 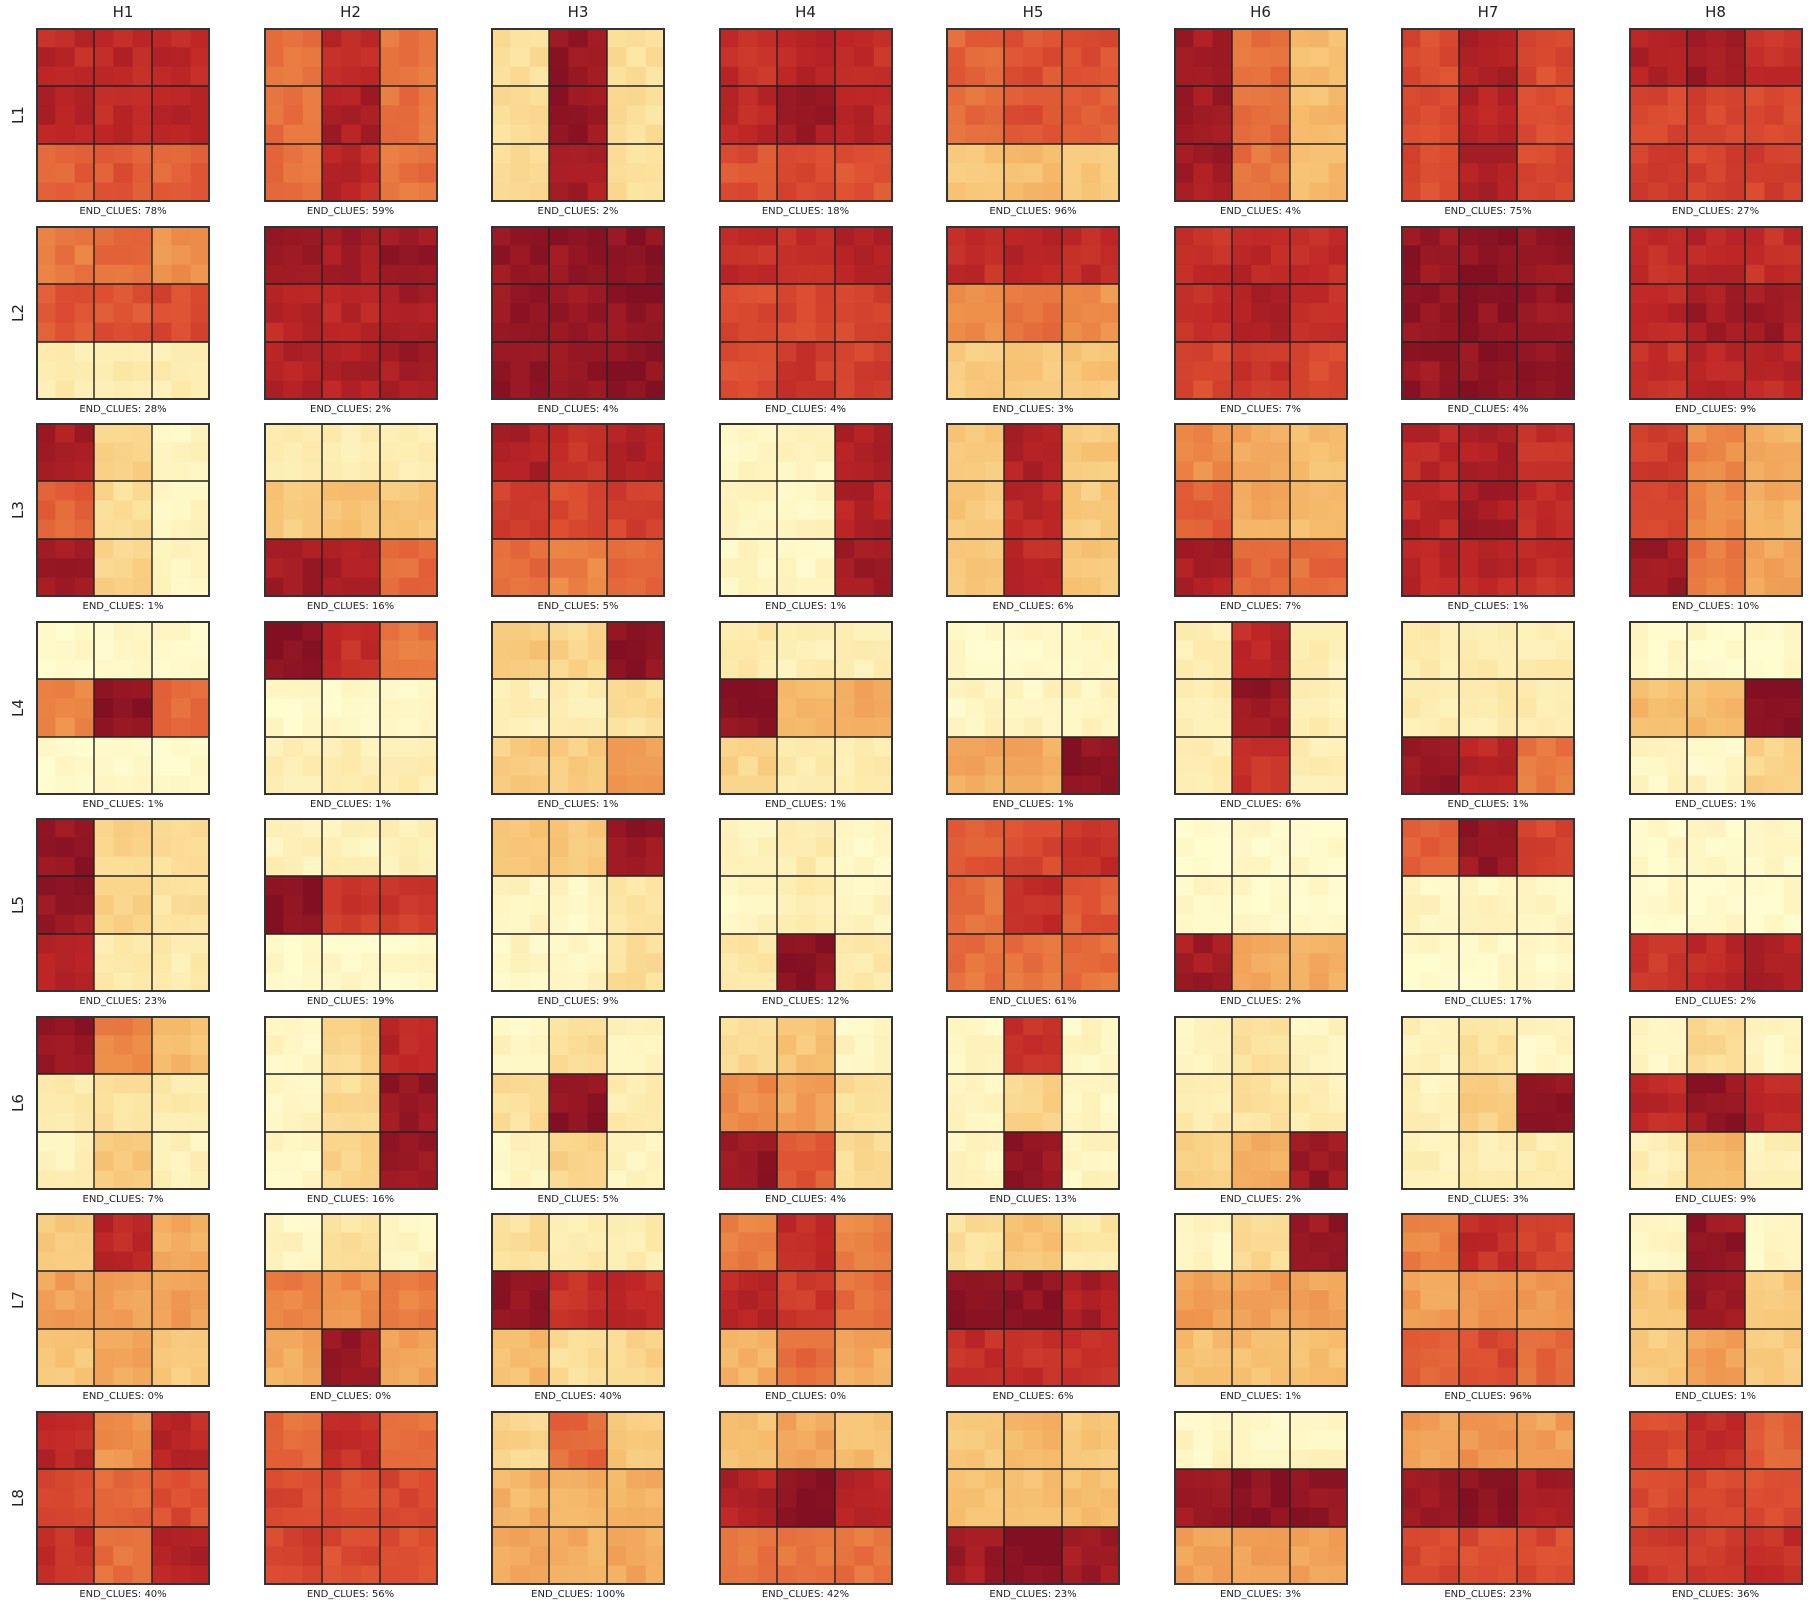 What do you see at coordinates (805, 12) in the screenshot?
I see `column-header-h4: H4` at bounding box center [805, 12].